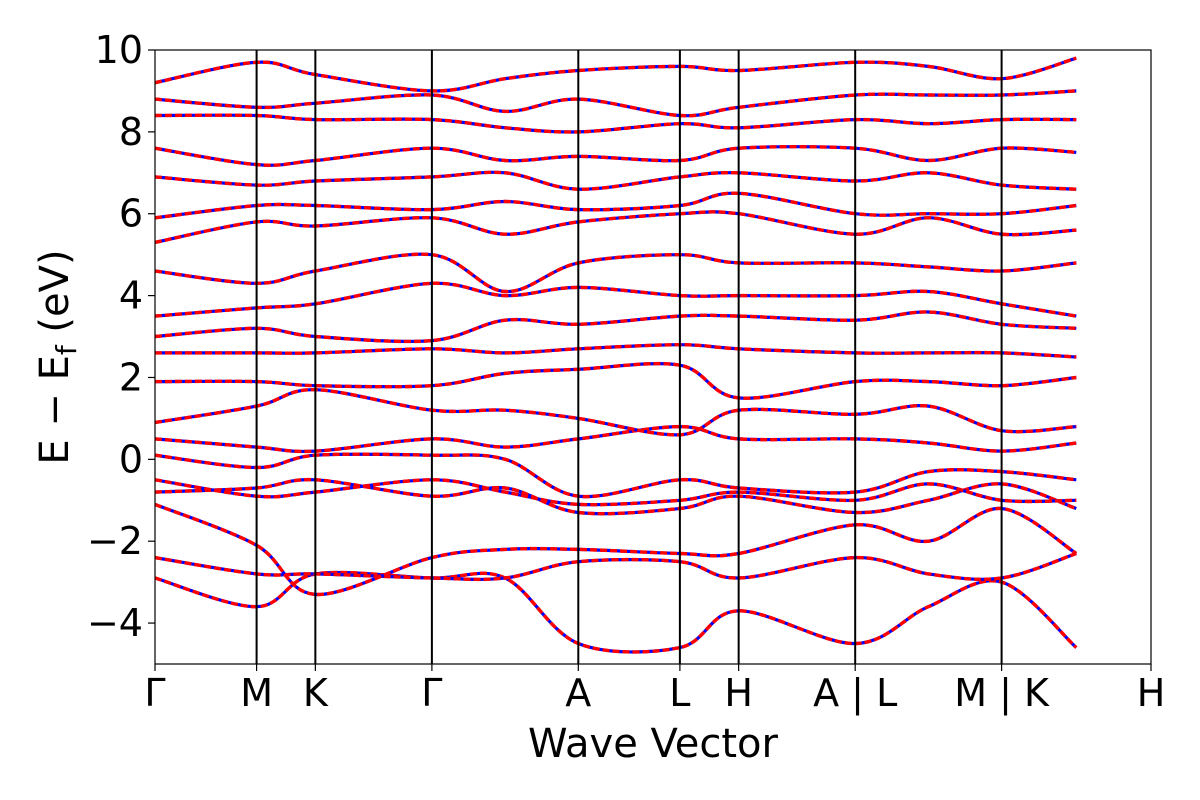  What do you see at coordinates (66, 349) in the screenshot?
I see `y-axis-title-subscript: f` at bounding box center [66, 349].